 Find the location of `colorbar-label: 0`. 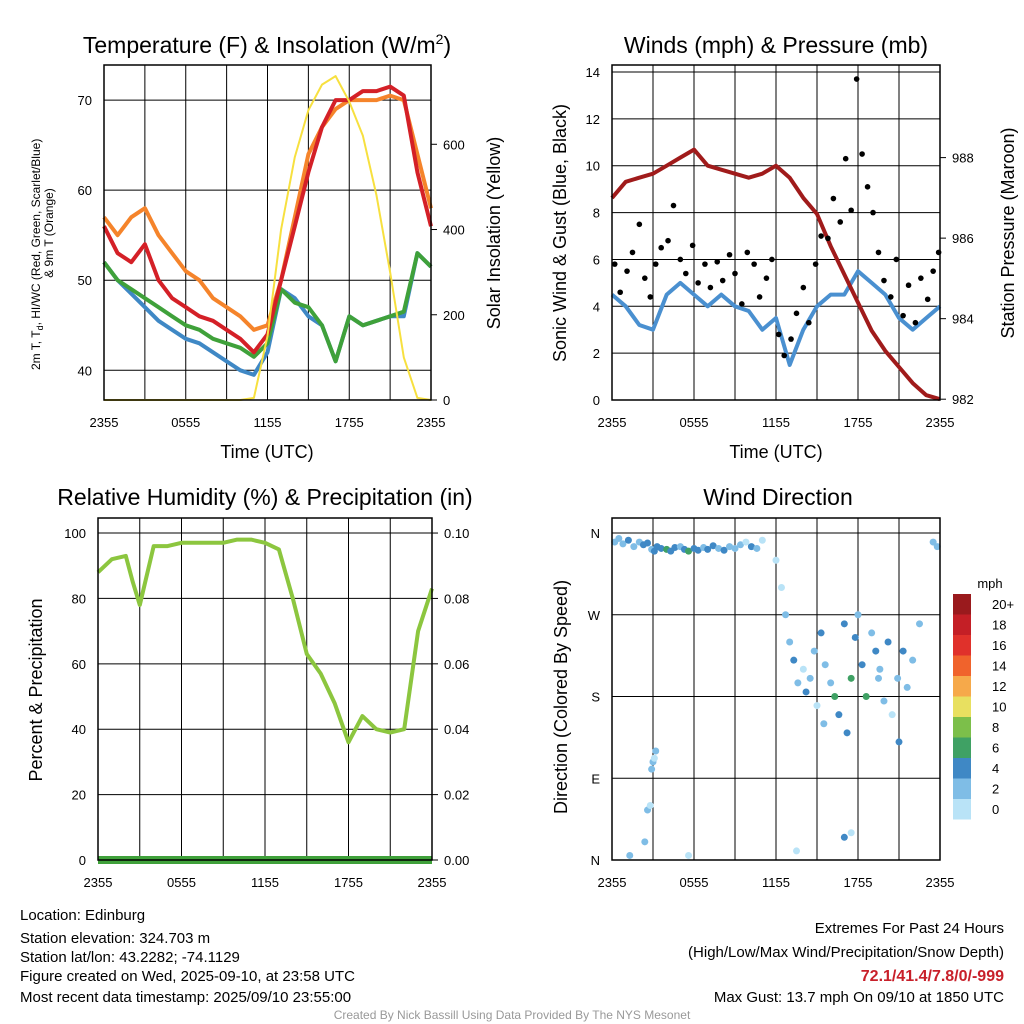

colorbar-label: 0 is located at coordinates (995, 809).